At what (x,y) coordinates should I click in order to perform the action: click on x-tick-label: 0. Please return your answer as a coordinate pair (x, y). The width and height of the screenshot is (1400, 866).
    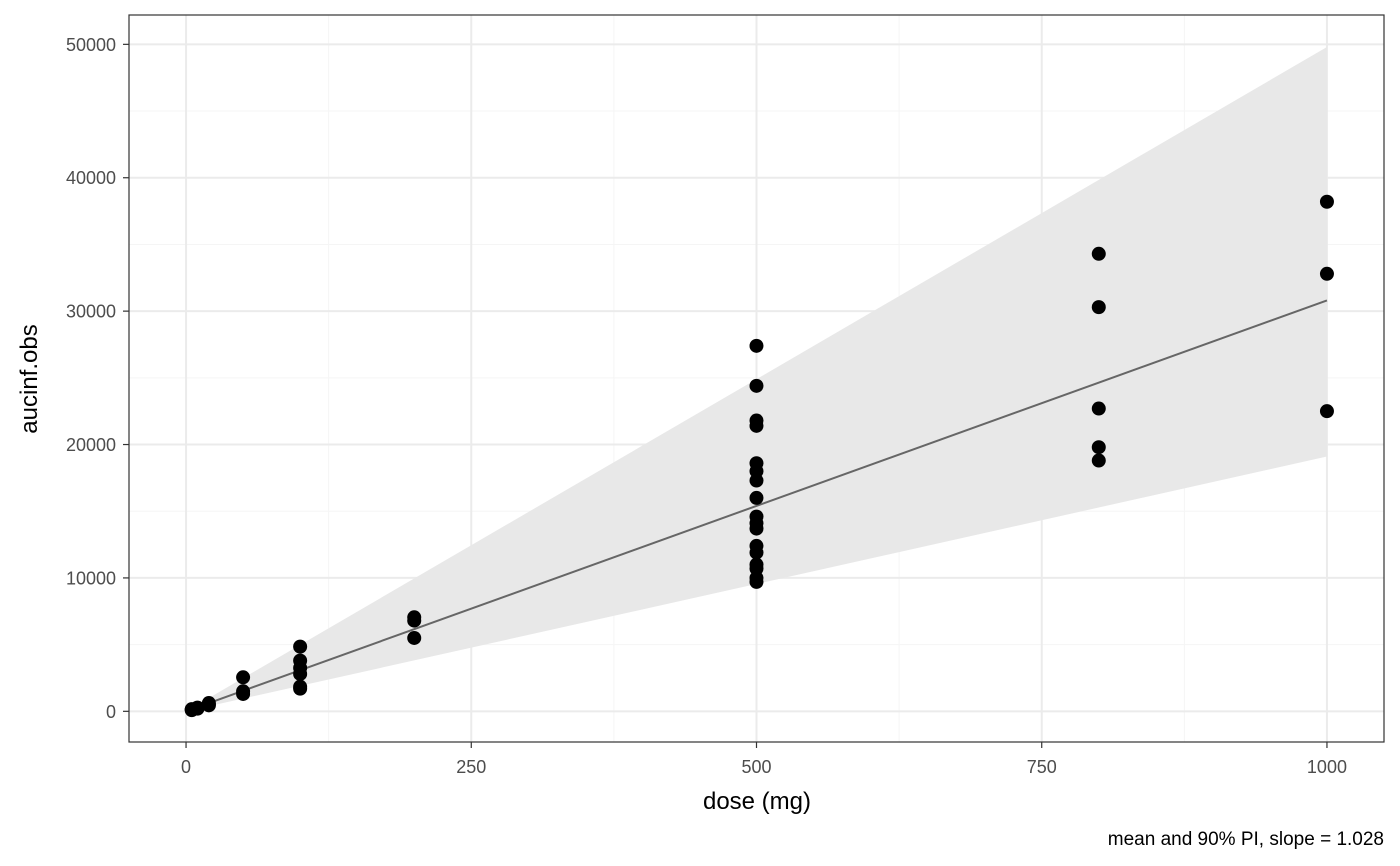
    Looking at the image, I should click on (186, 767).